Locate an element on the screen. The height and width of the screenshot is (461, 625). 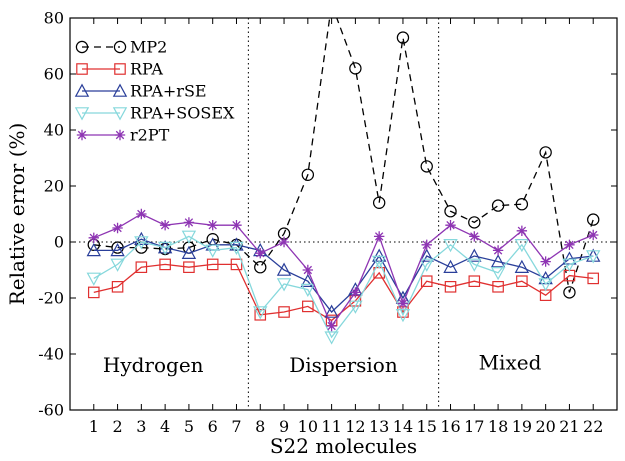
series-line-rpa-rse is located at coordinates (343, 275).